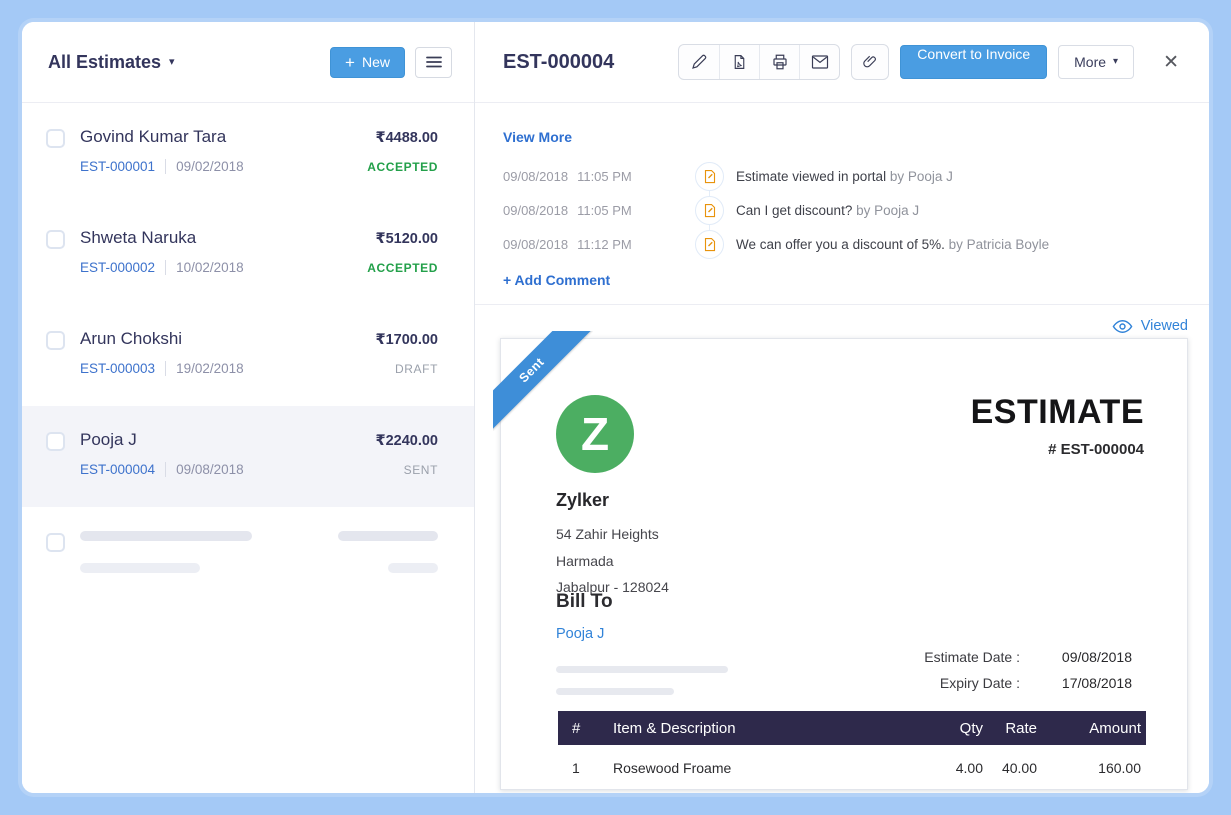 The height and width of the screenshot is (815, 1231). I want to click on col-qty: Qty, so click(971, 728).